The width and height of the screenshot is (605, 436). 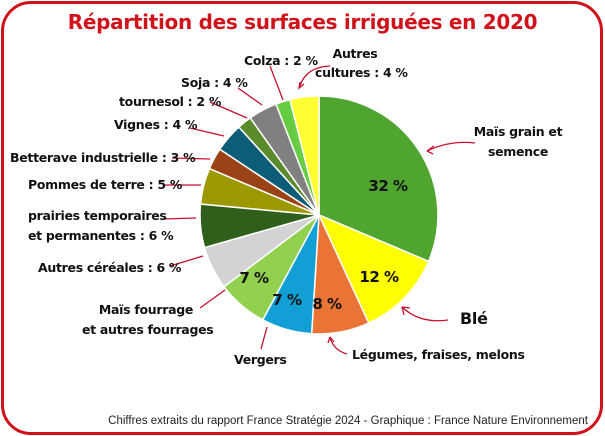 I want to click on pct-mais-grain: 32 %, so click(x=388, y=186).